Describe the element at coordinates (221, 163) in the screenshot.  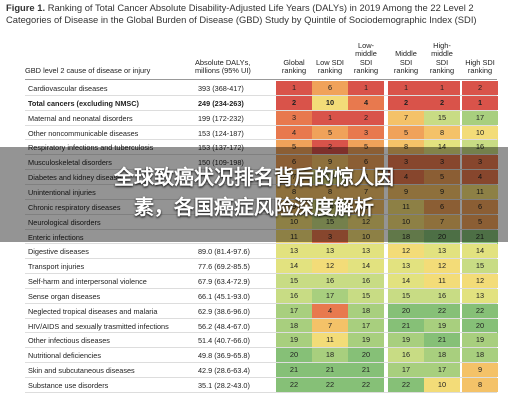
I see `dalys-value: 150 (109-198)` at that location.